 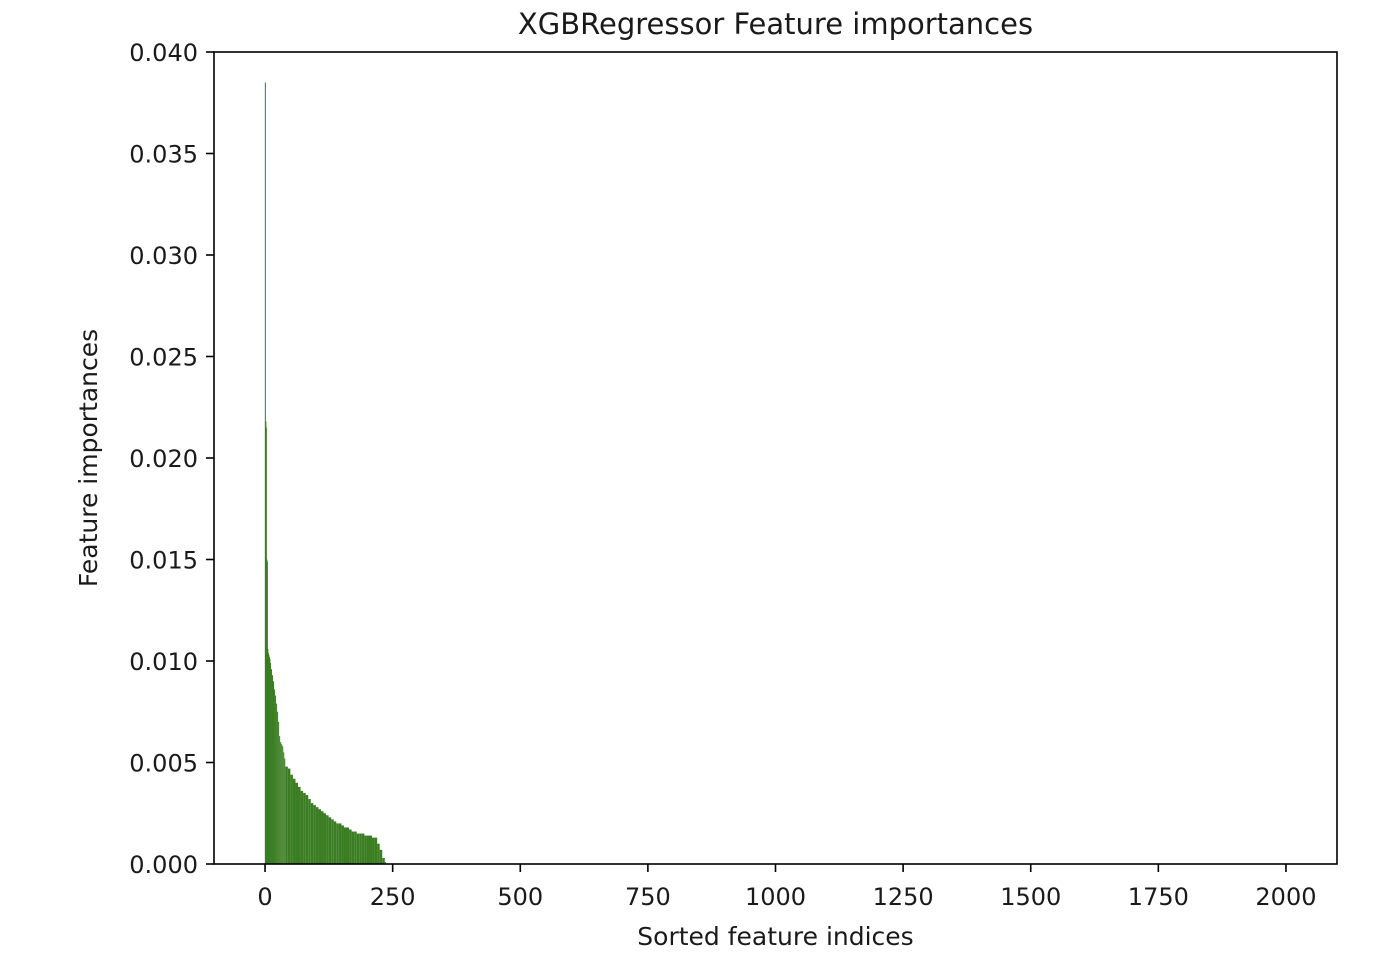 I want to click on y-tick-label: 0.005, so click(x=163, y=764).